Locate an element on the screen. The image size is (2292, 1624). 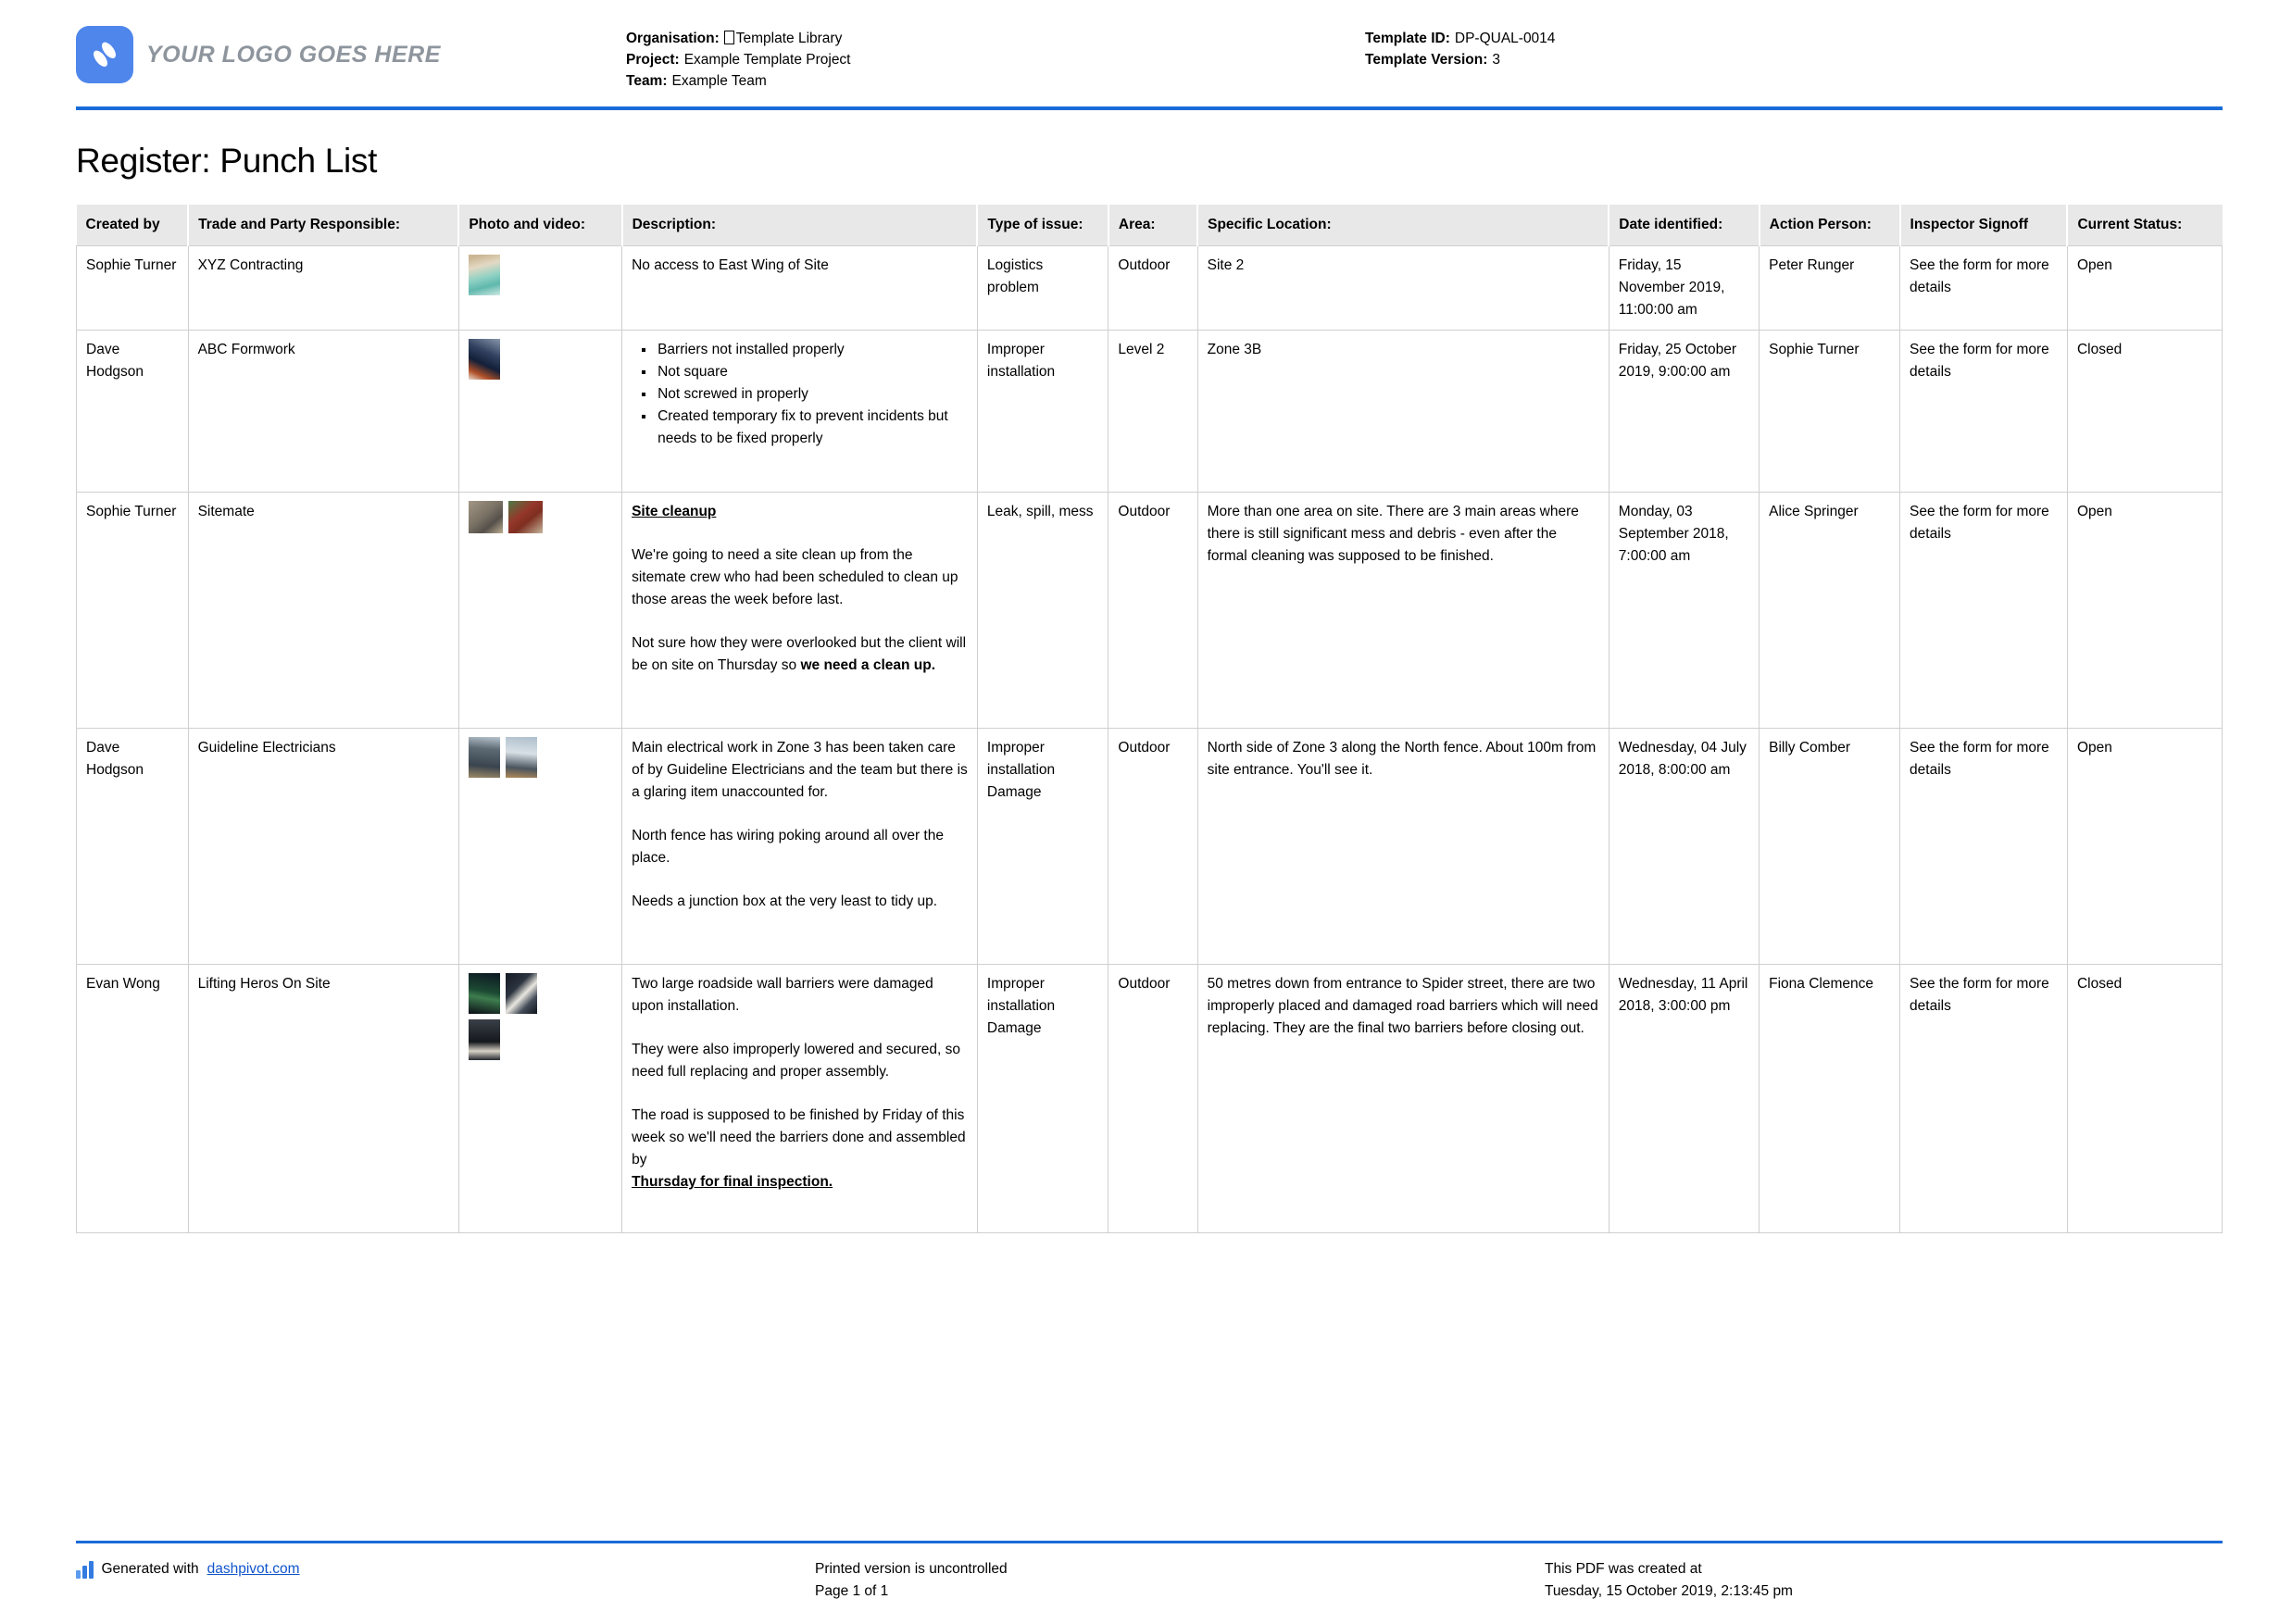
template-version-value: 3 is located at coordinates (1496, 60).